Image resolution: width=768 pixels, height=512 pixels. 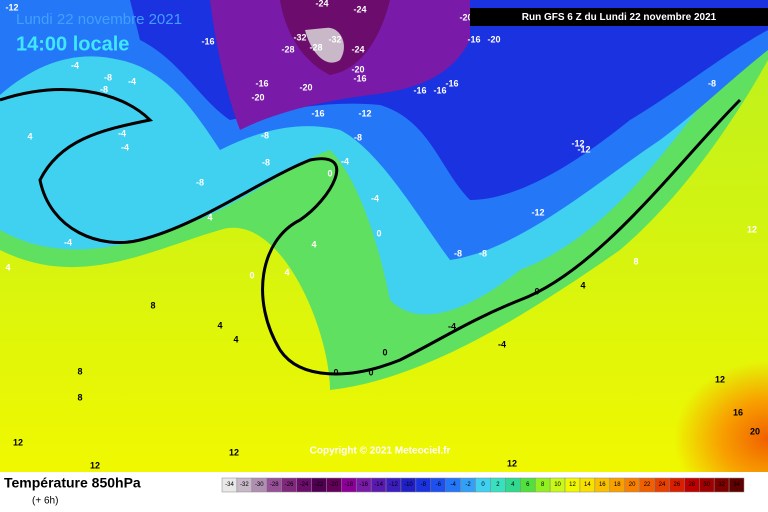 I want to click on colorbar-tick-label: -12, so click(x=393, y=485).